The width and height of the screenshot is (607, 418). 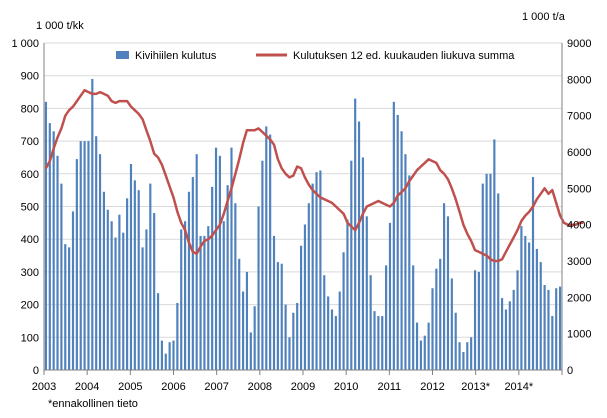 I want to click on legend-bar-swatch, so click(x=122, y=55).